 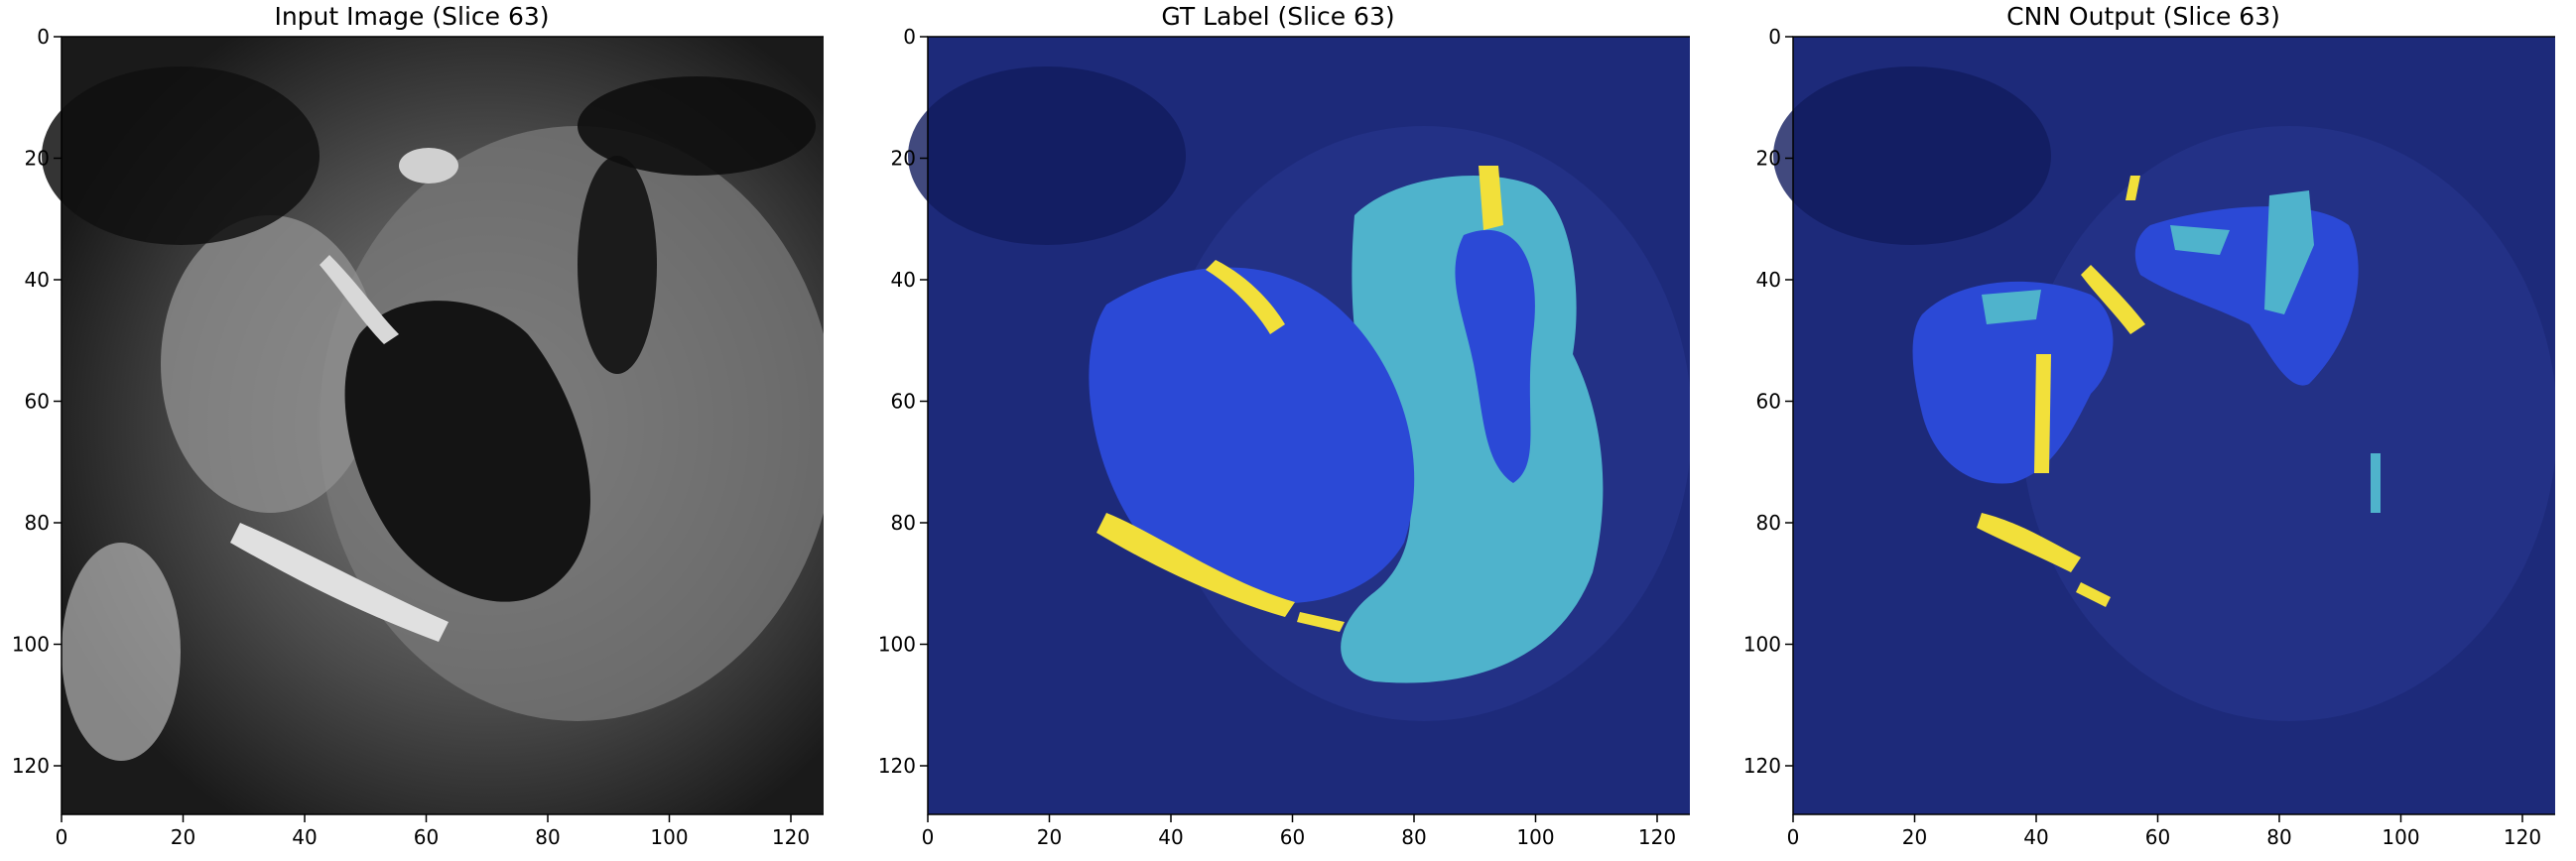 I want to click on dark-cavity, so click(x=467, y=451).